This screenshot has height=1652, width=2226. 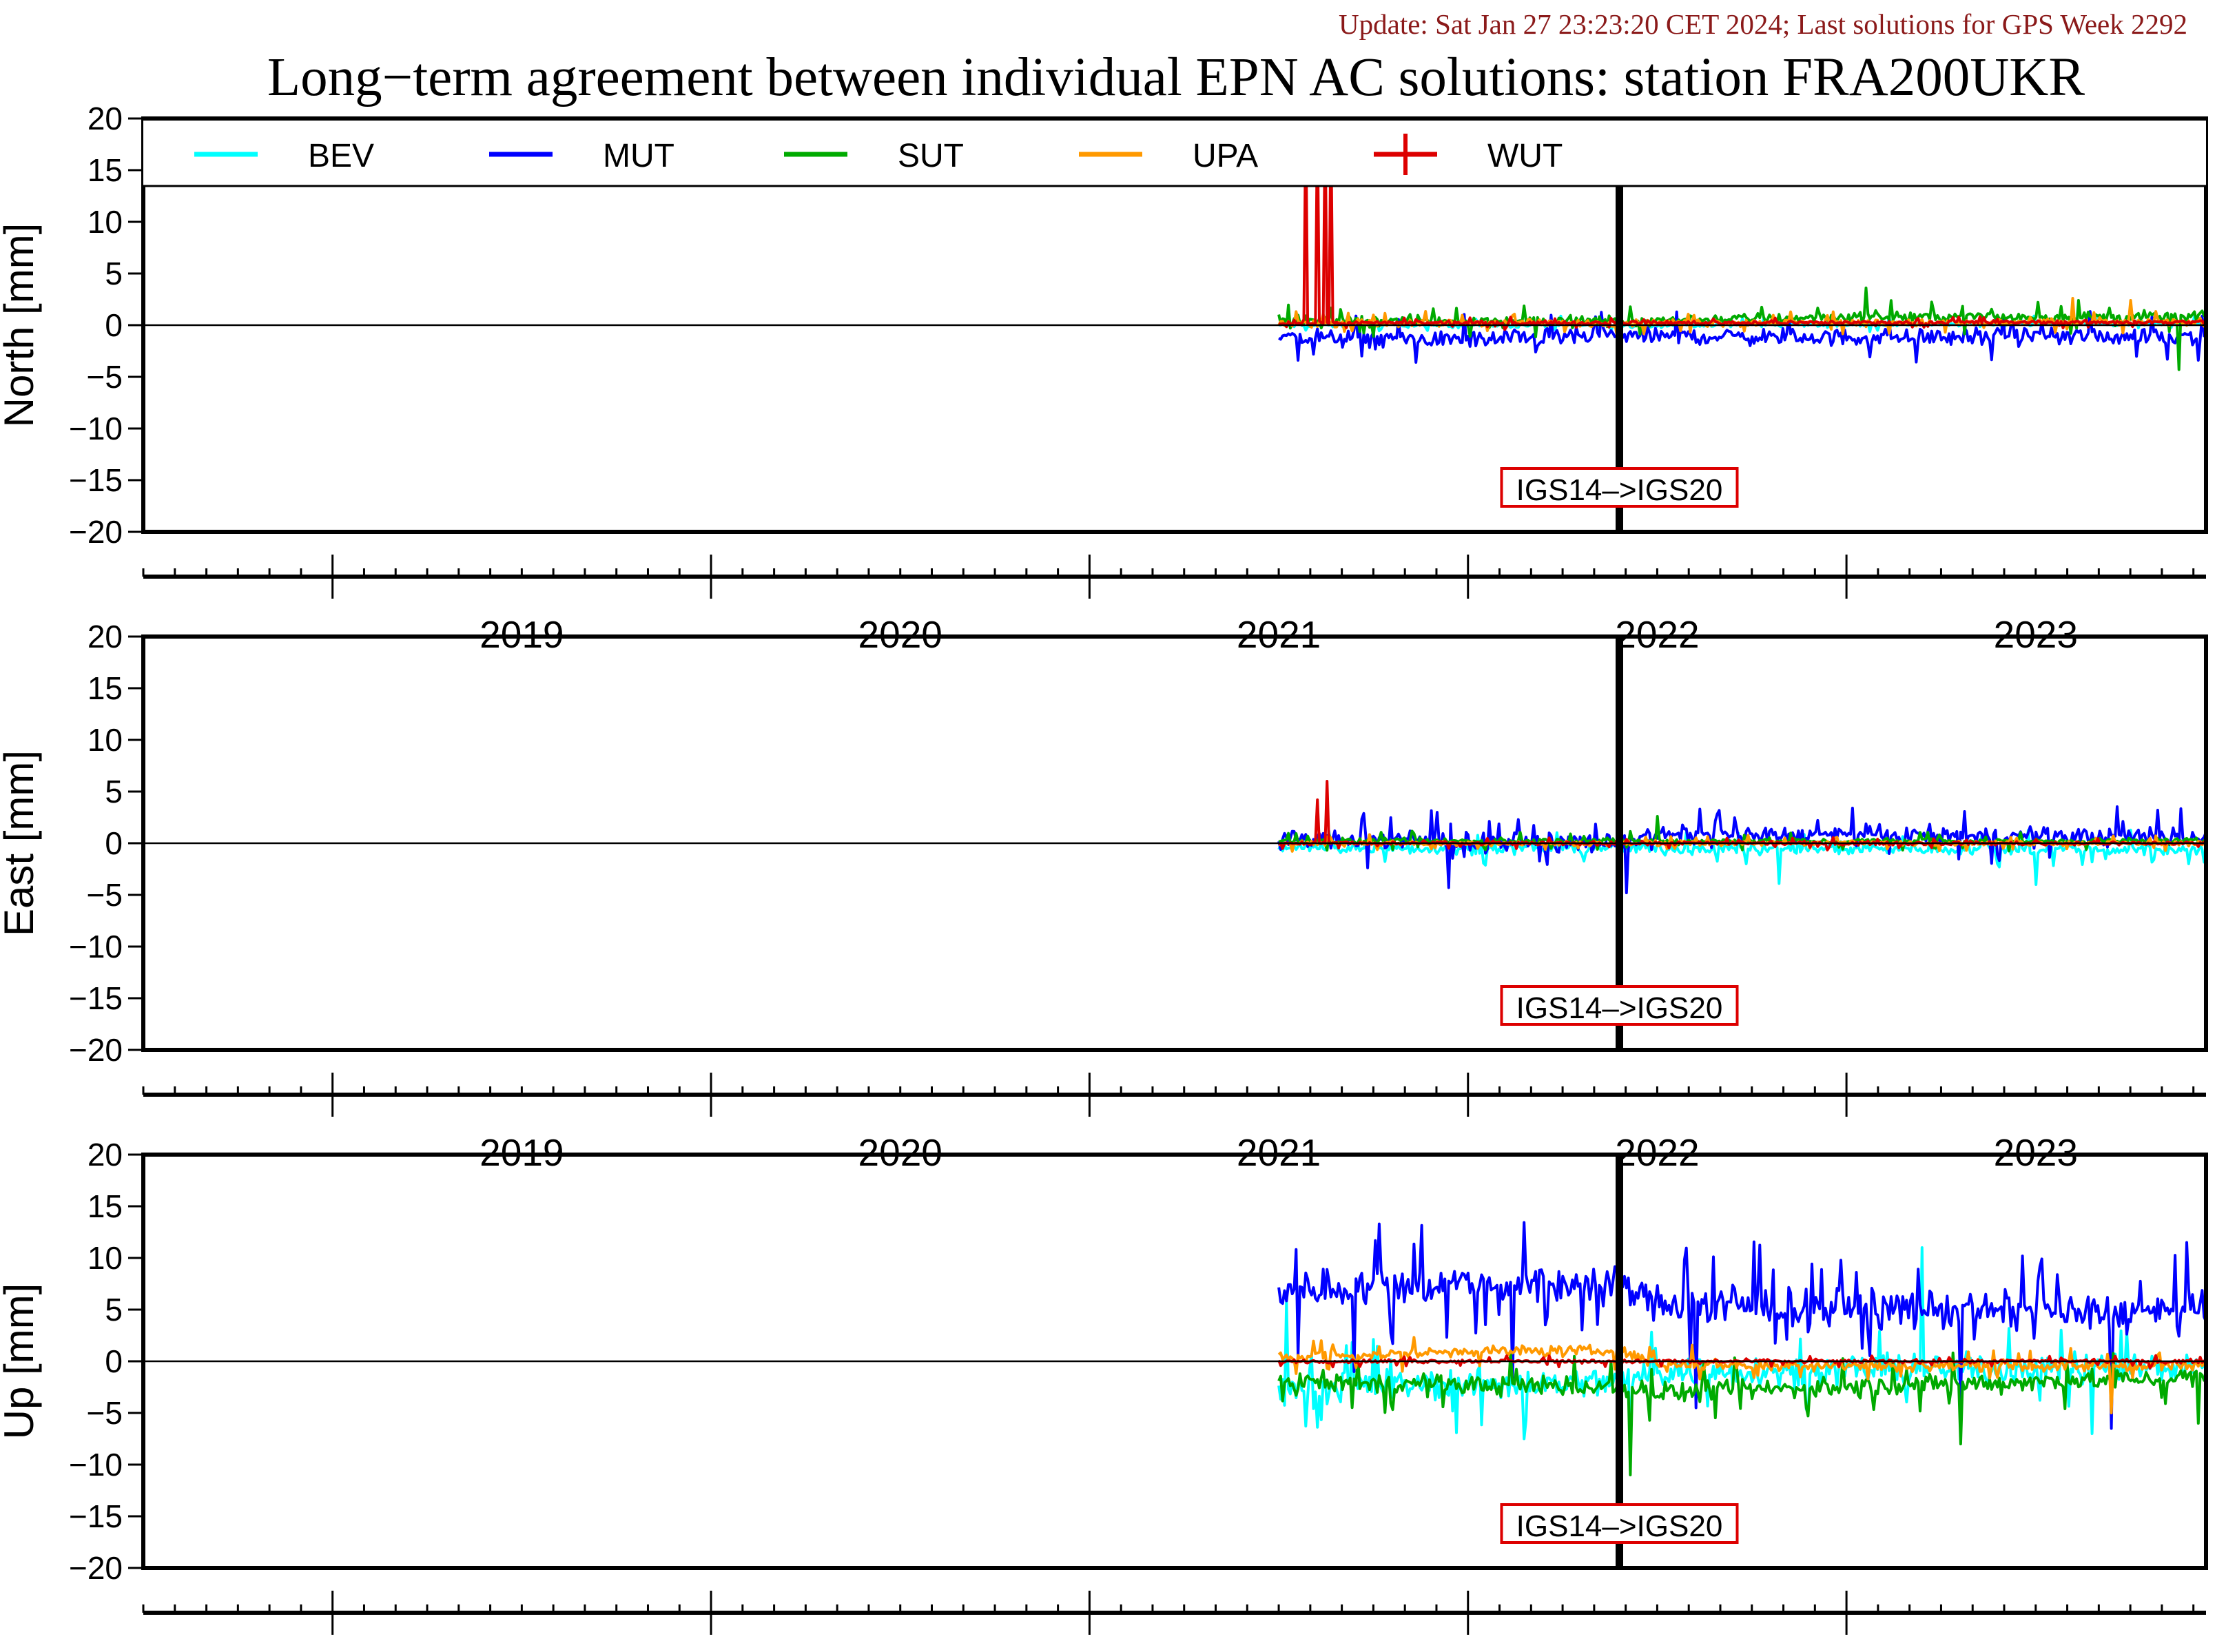 I want to click on x-tick-label: 2021, so click(x=1279, y=1650).